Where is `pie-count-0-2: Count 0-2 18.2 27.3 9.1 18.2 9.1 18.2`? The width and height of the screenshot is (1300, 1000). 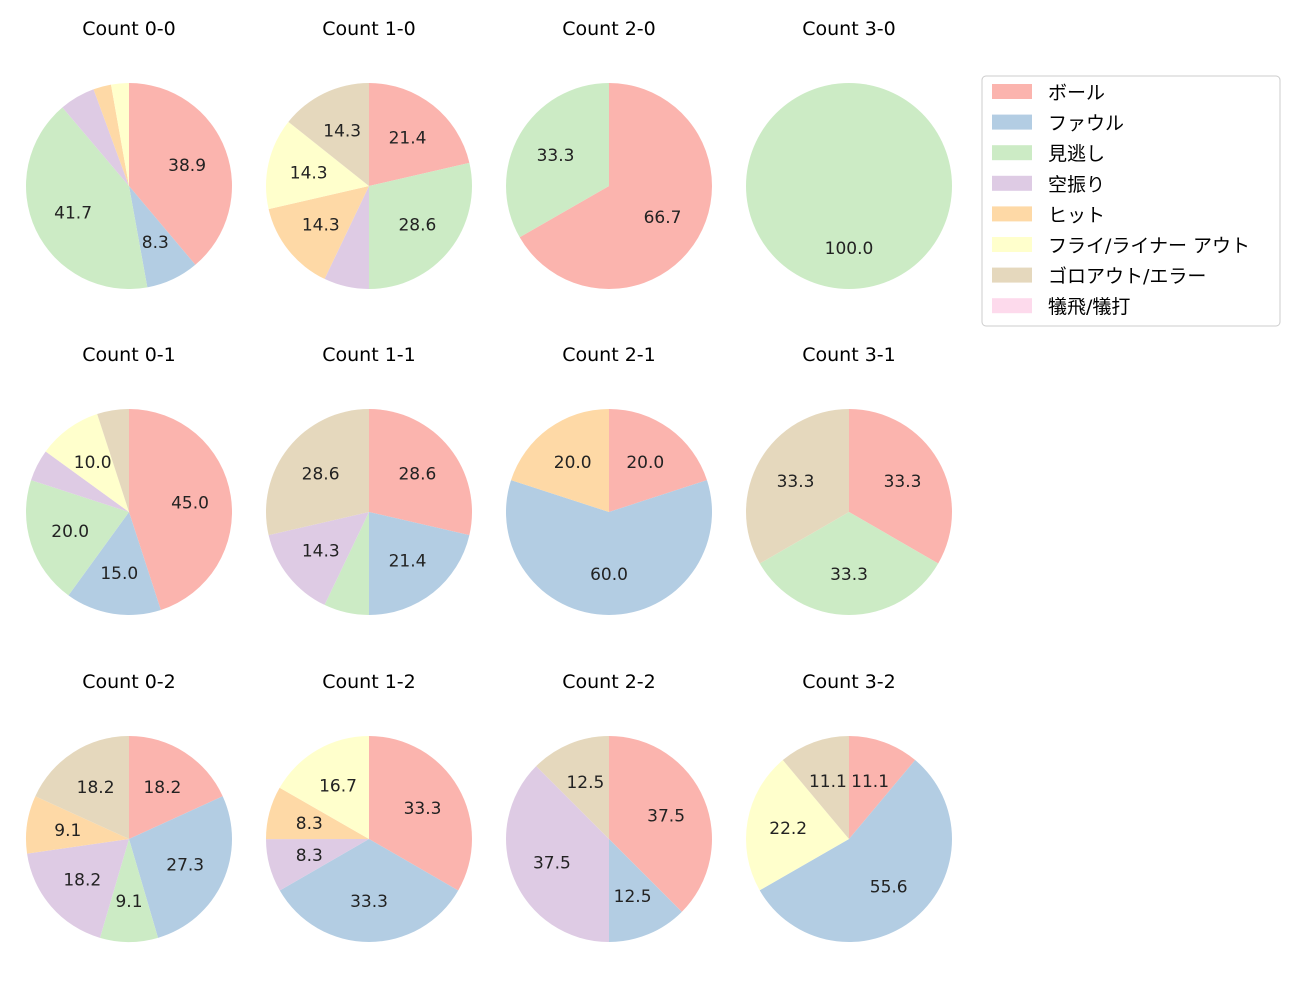 pie-count-0-2: Count 0-2 18.2 27.3 9.1 18.2 9.1 18.2 is located at coordinates (129, 807).